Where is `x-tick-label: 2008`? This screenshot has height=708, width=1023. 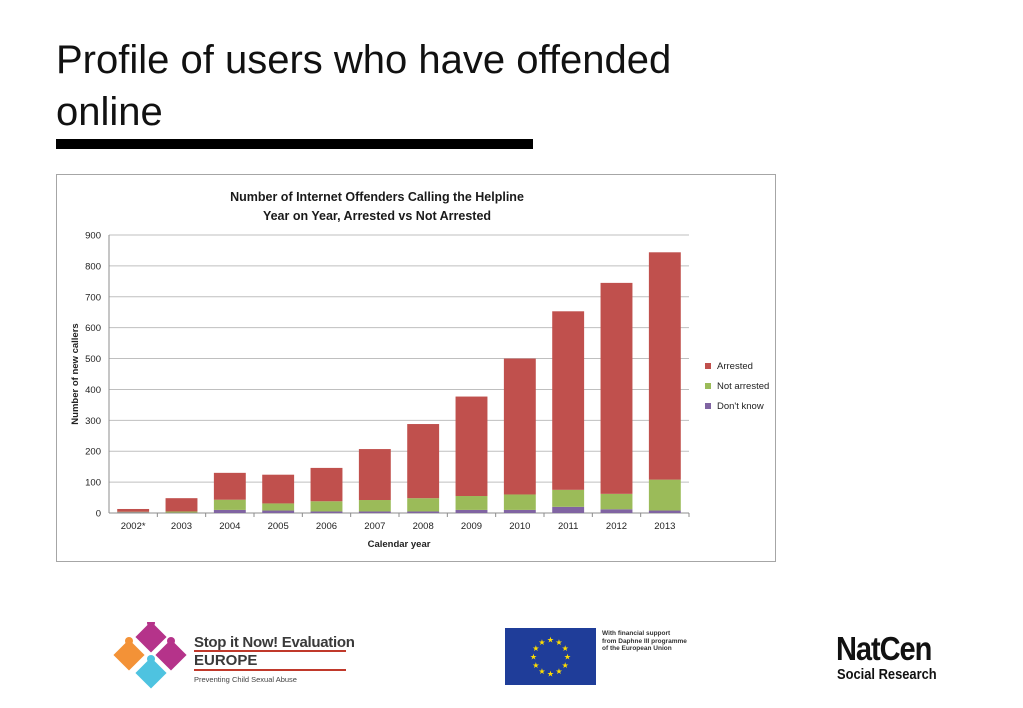 x-tick-label: 2008 is located at coordinates (423, 526).